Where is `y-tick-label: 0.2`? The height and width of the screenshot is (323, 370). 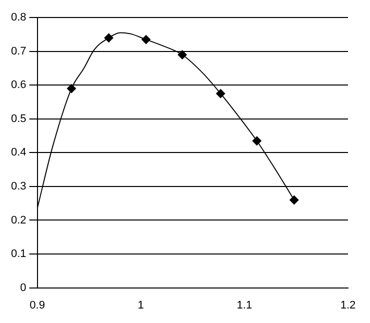
y-tick-label: 0.2 is located at coordinates (18, 220).